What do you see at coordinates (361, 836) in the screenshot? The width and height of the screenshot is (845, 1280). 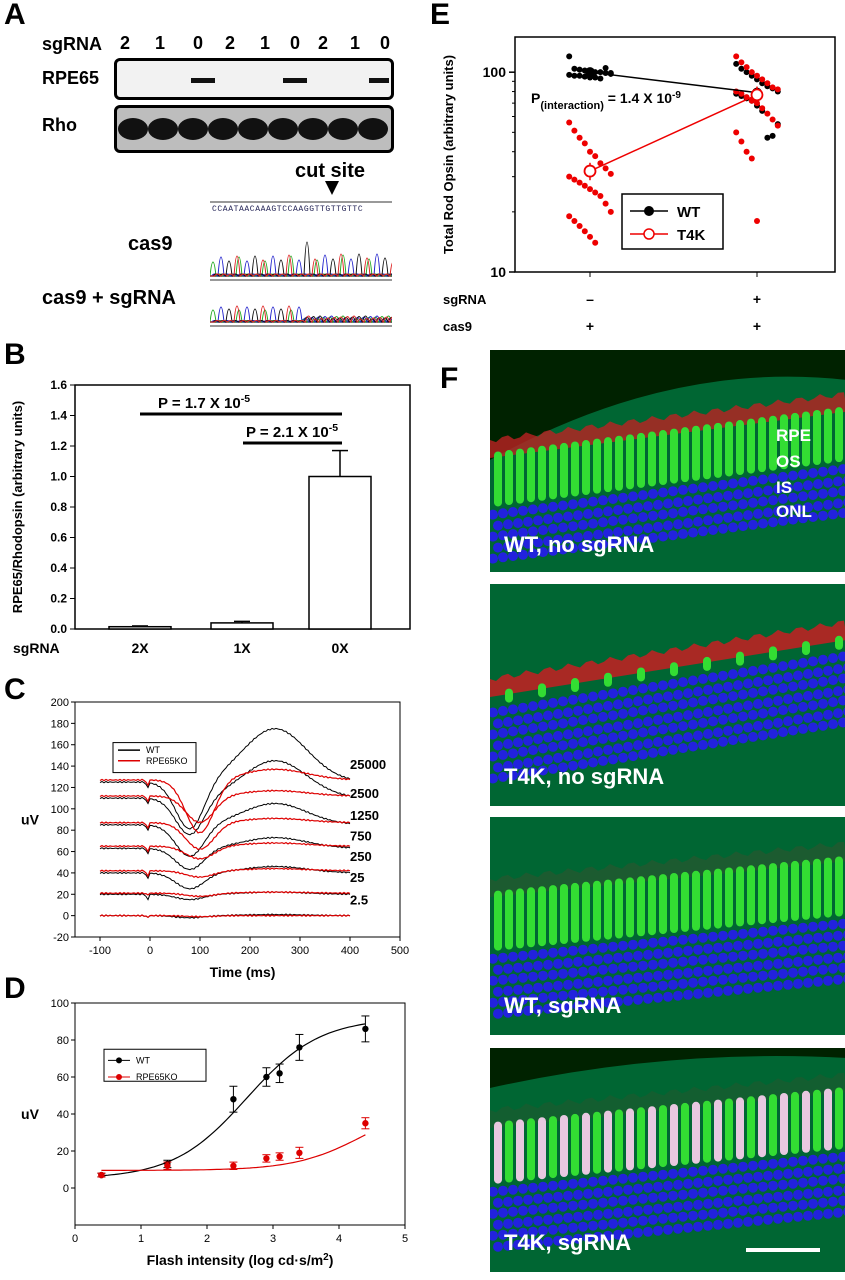 I see `intensity-label: 750` at bounding box center [361, 836].